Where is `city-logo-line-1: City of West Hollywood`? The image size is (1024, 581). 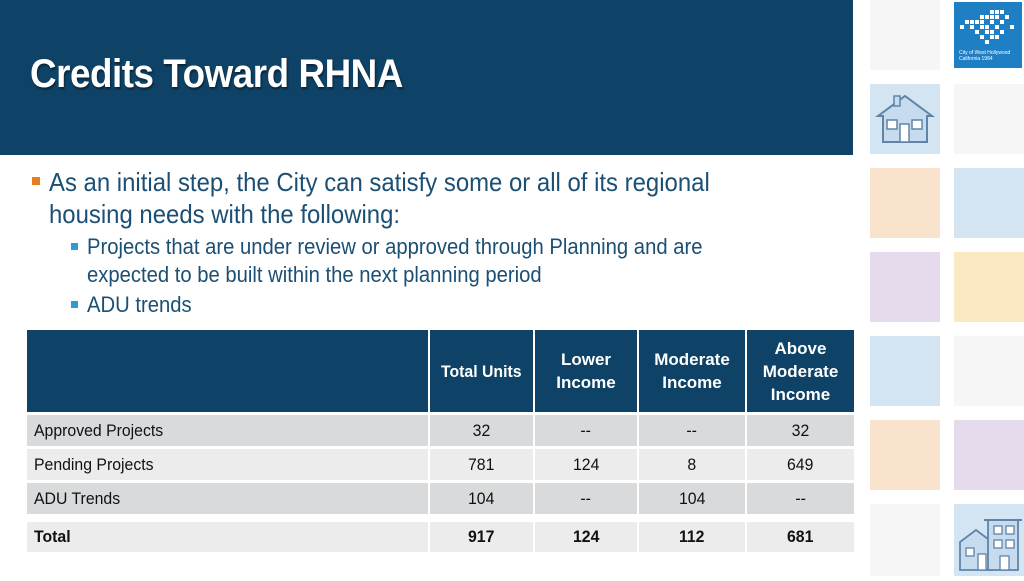 city-logo-line-1: City of West Hollywood is located at coordinates (985, 53).